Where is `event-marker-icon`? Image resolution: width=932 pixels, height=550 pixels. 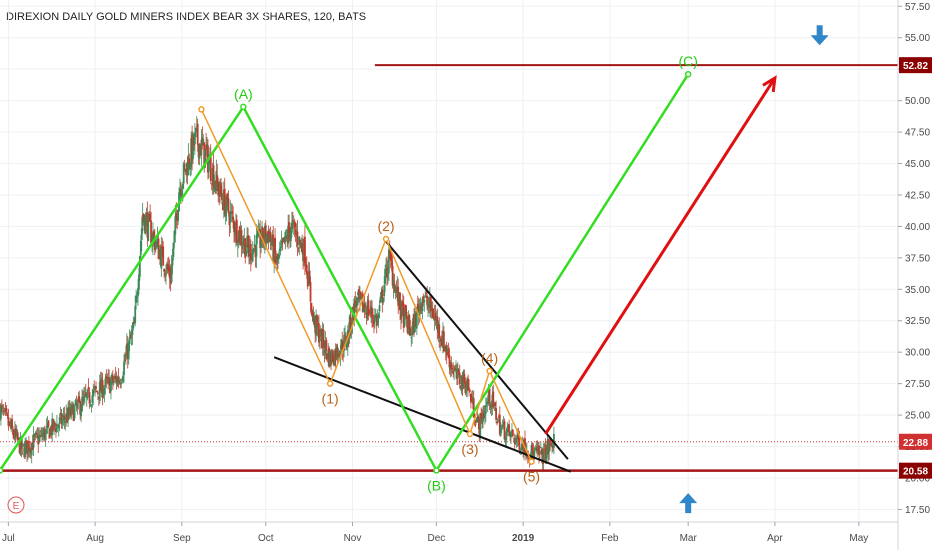 event-marker-icon is located at coordinates (16, 505).